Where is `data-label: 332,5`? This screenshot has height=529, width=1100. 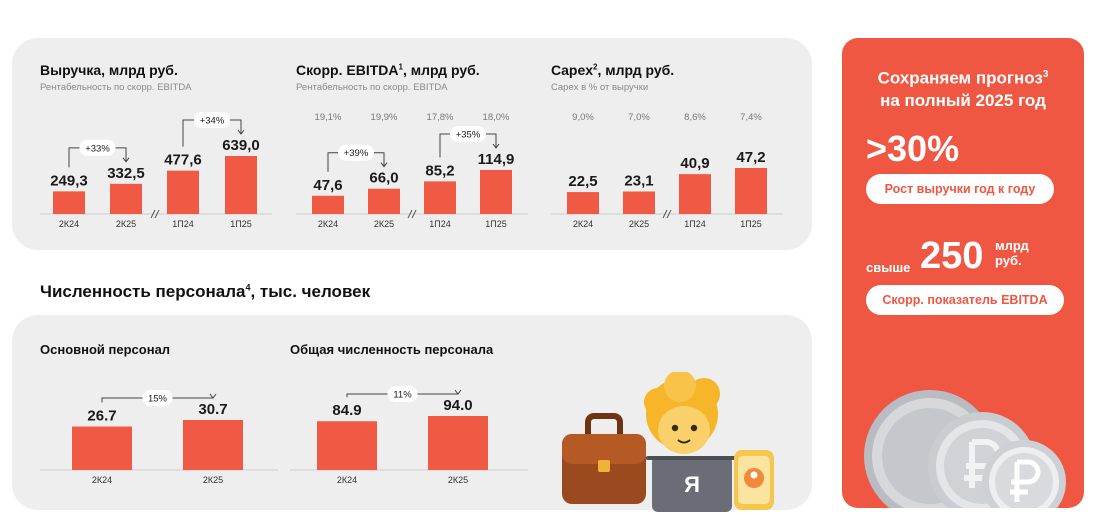 data-label: 332,5 is located at coordinates (126, 173).